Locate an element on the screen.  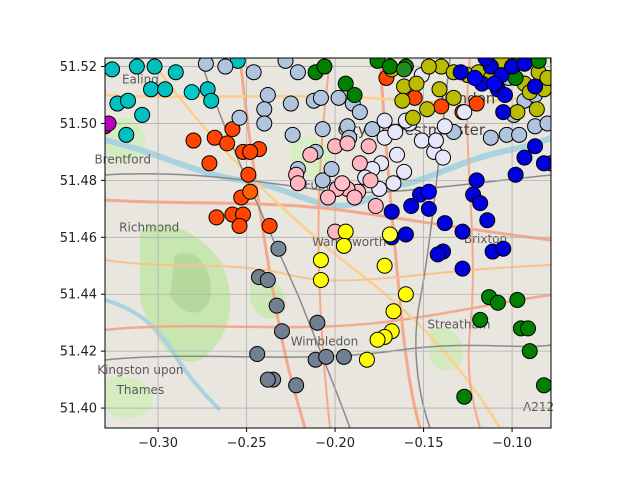
map-label: Brixton is located at coordinates (485, 239).